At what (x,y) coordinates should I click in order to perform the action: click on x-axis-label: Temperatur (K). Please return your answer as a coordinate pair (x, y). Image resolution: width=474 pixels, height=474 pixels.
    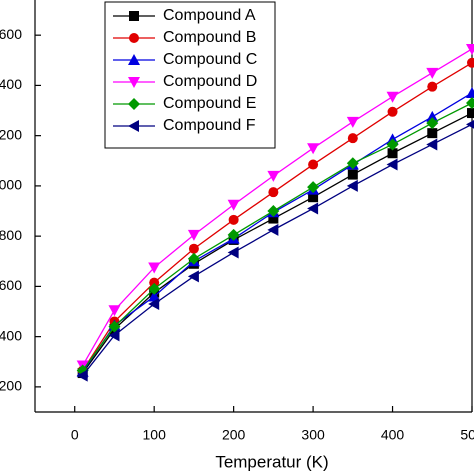
    Looking at the image, I should click on (271, 461).